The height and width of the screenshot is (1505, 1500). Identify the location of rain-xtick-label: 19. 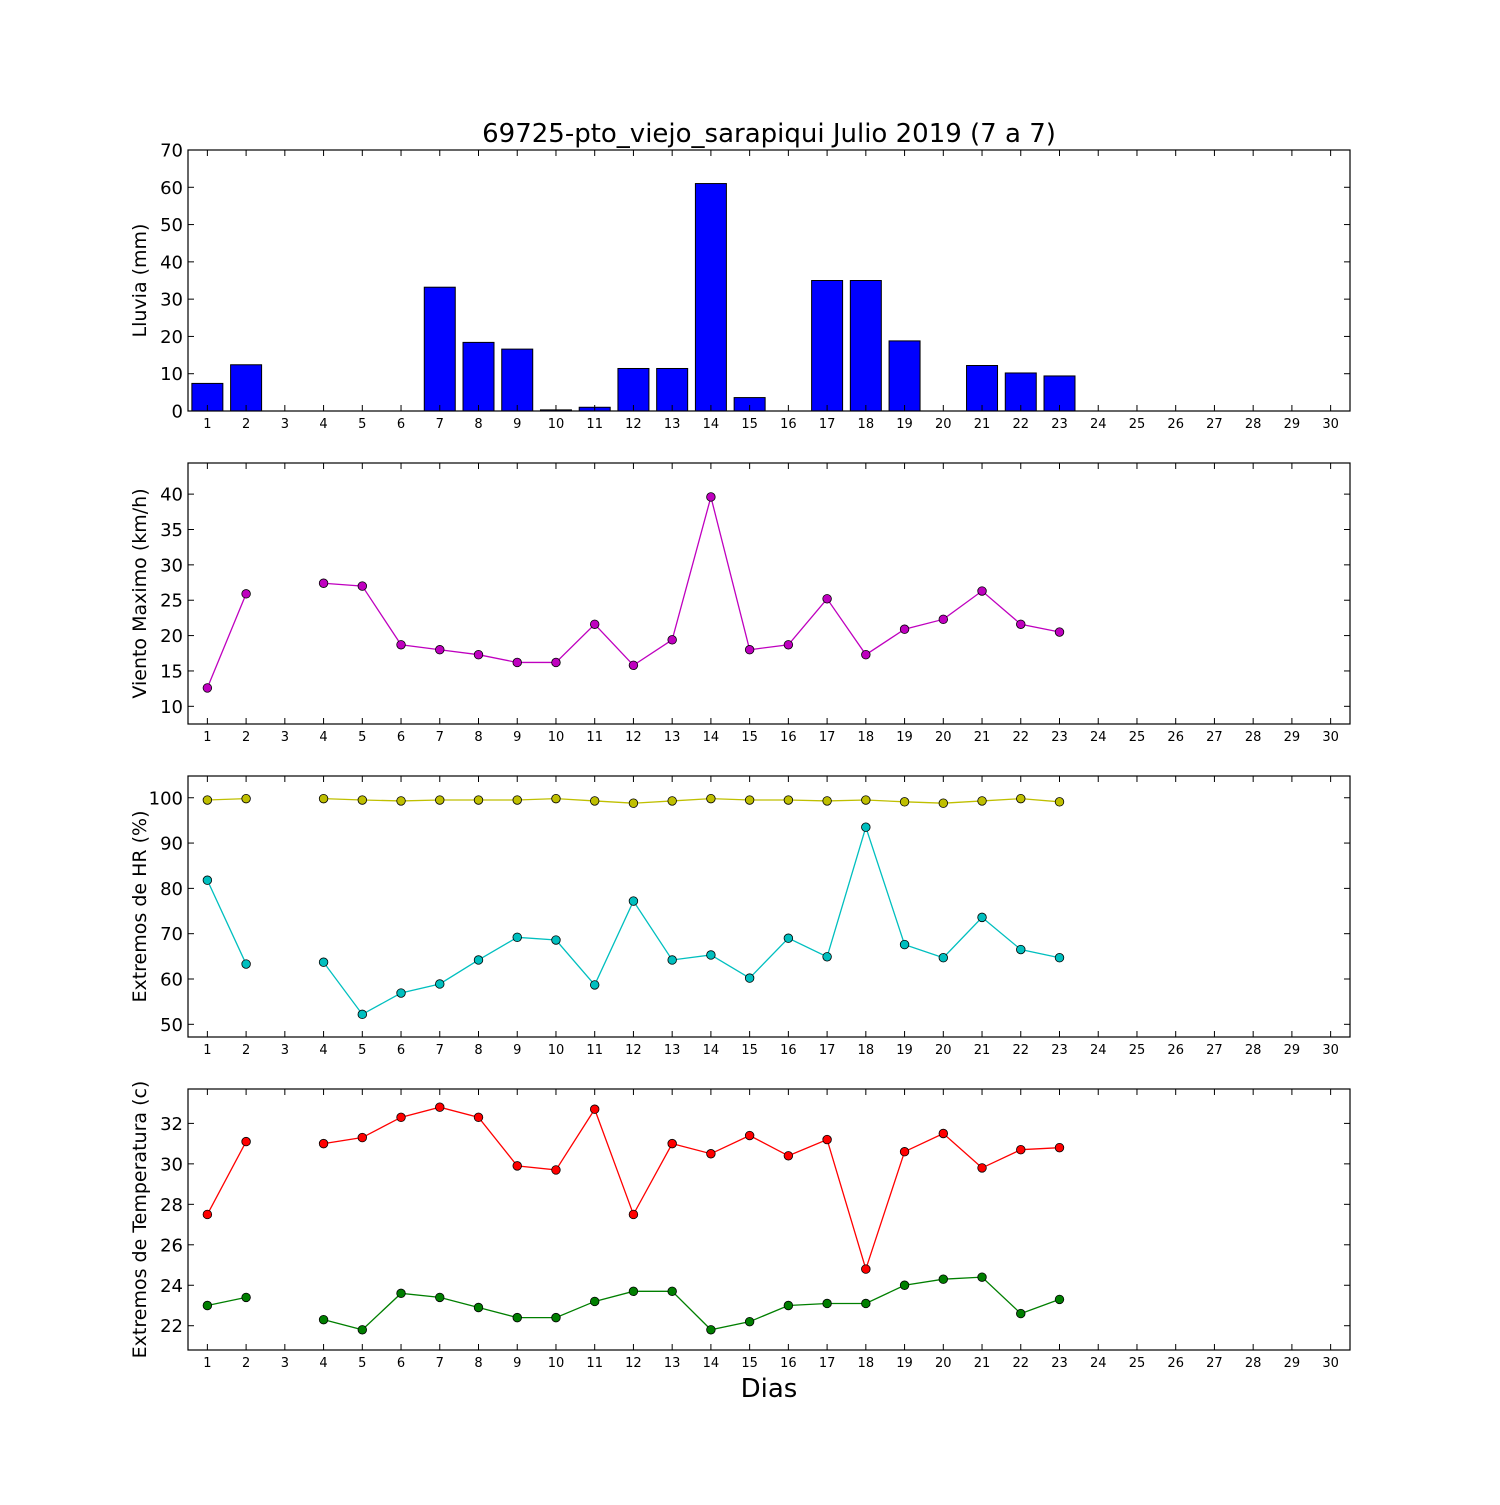
(904, 424).